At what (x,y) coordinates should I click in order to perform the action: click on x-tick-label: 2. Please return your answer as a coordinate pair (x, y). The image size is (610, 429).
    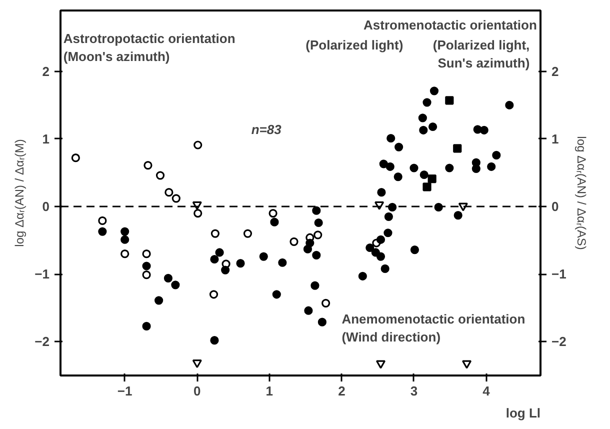
    Looking at the image, I should click on (342, 391).